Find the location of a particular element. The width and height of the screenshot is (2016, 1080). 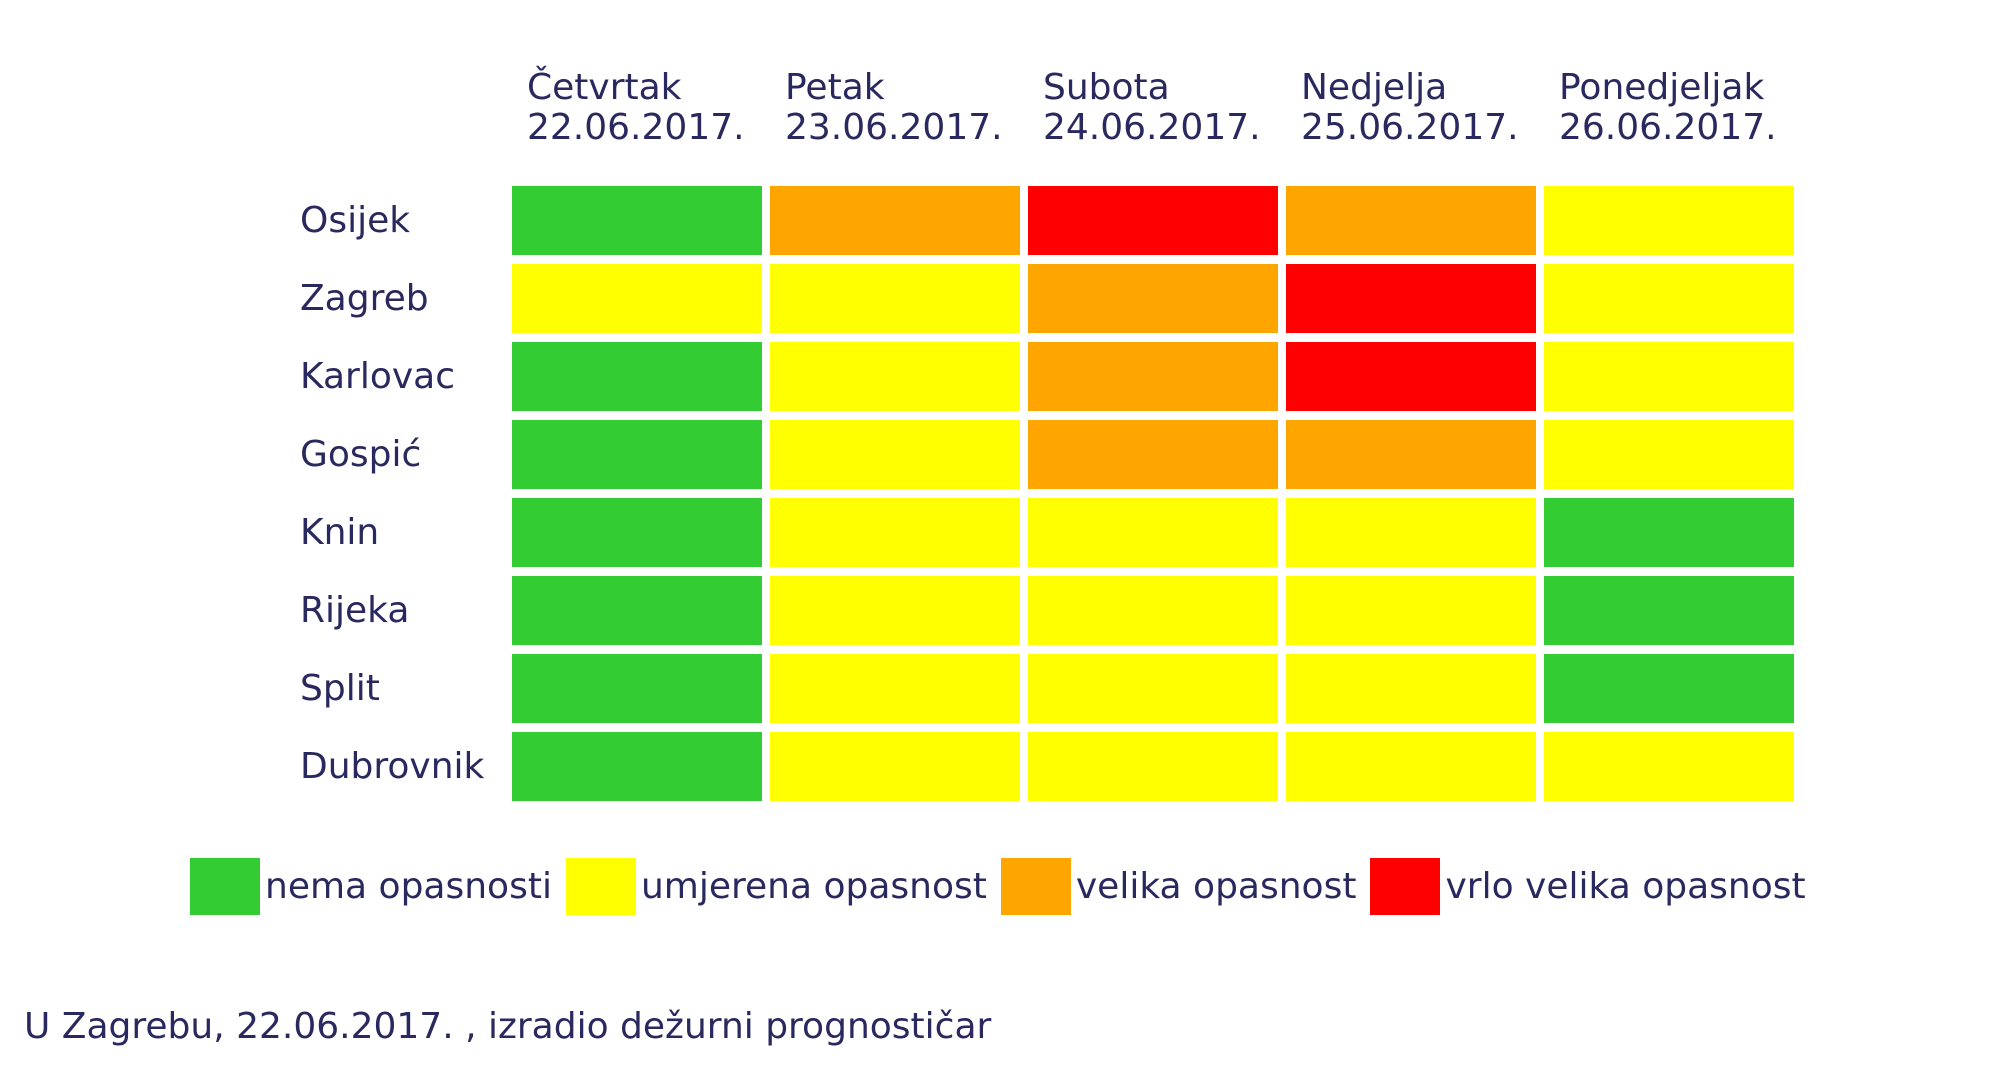

column-header: Subota 24.06.2017. is located at coordinates (1153, 108).